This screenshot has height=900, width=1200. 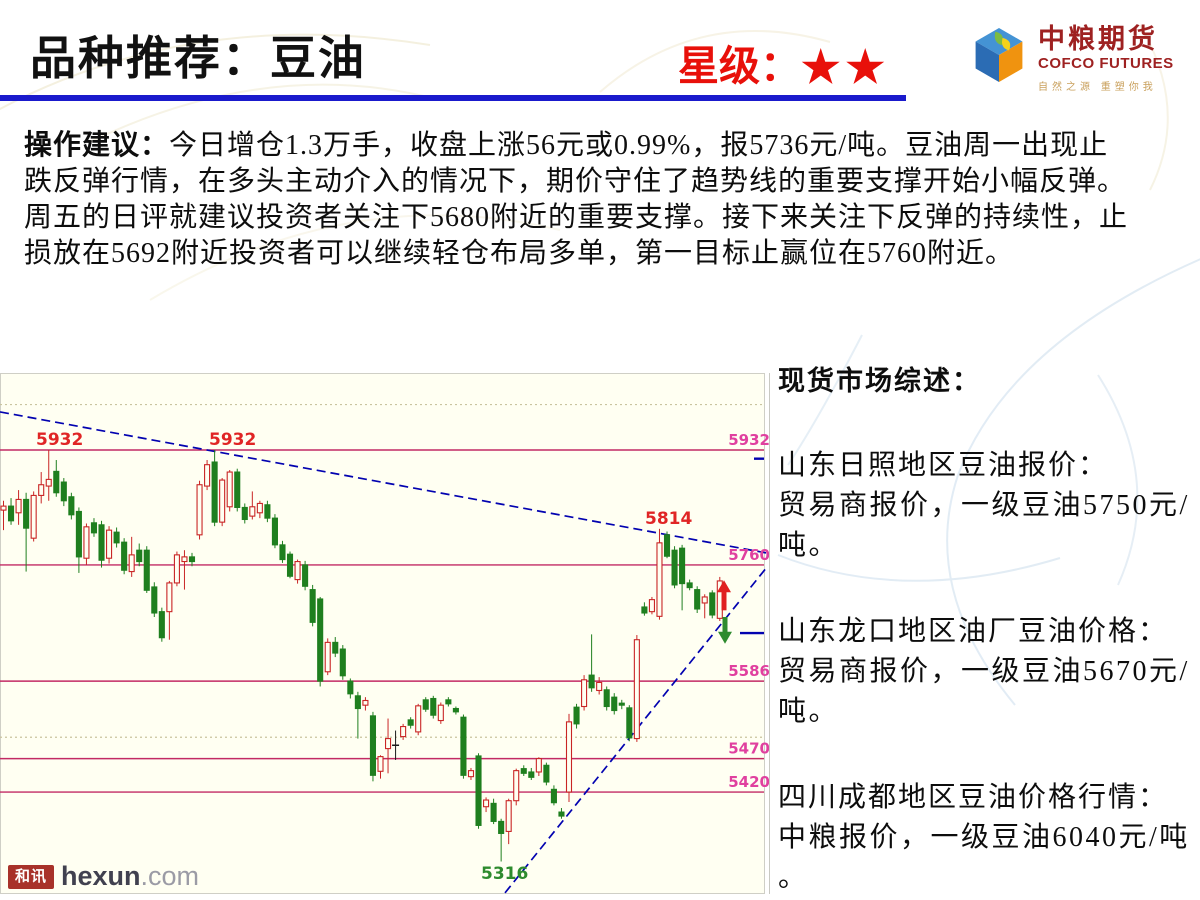 I want to click on cofco-logo: 中粮期货 COFCO FUTURES 自然之源 重塑你我, so click(x=1073, y=58).